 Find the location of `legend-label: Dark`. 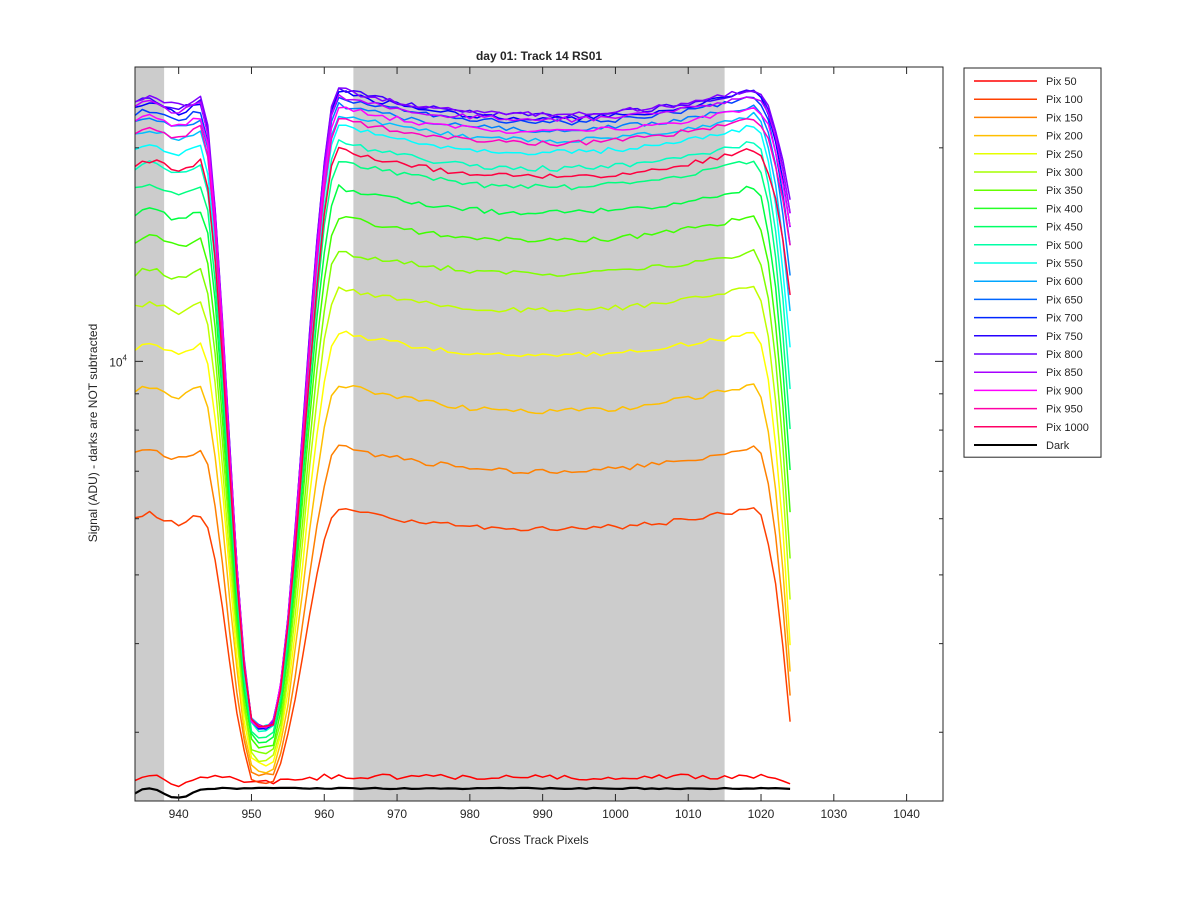

legend-label: Dark is located at coordinates (1058, 446).